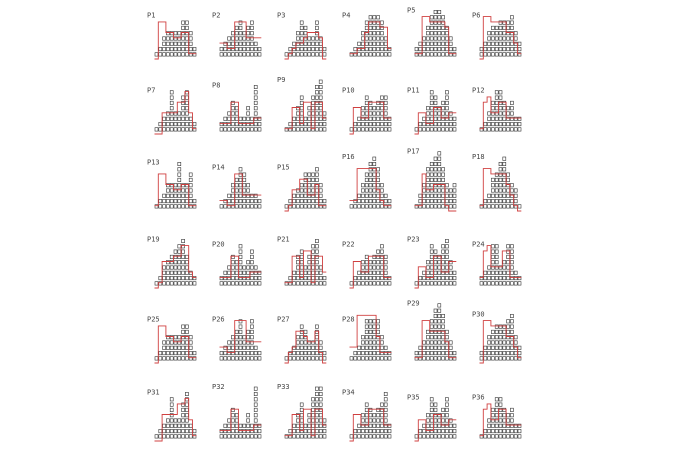 This screenshot has width=681, height=450. I want to click on panel-label: P35, so click(413, 398).